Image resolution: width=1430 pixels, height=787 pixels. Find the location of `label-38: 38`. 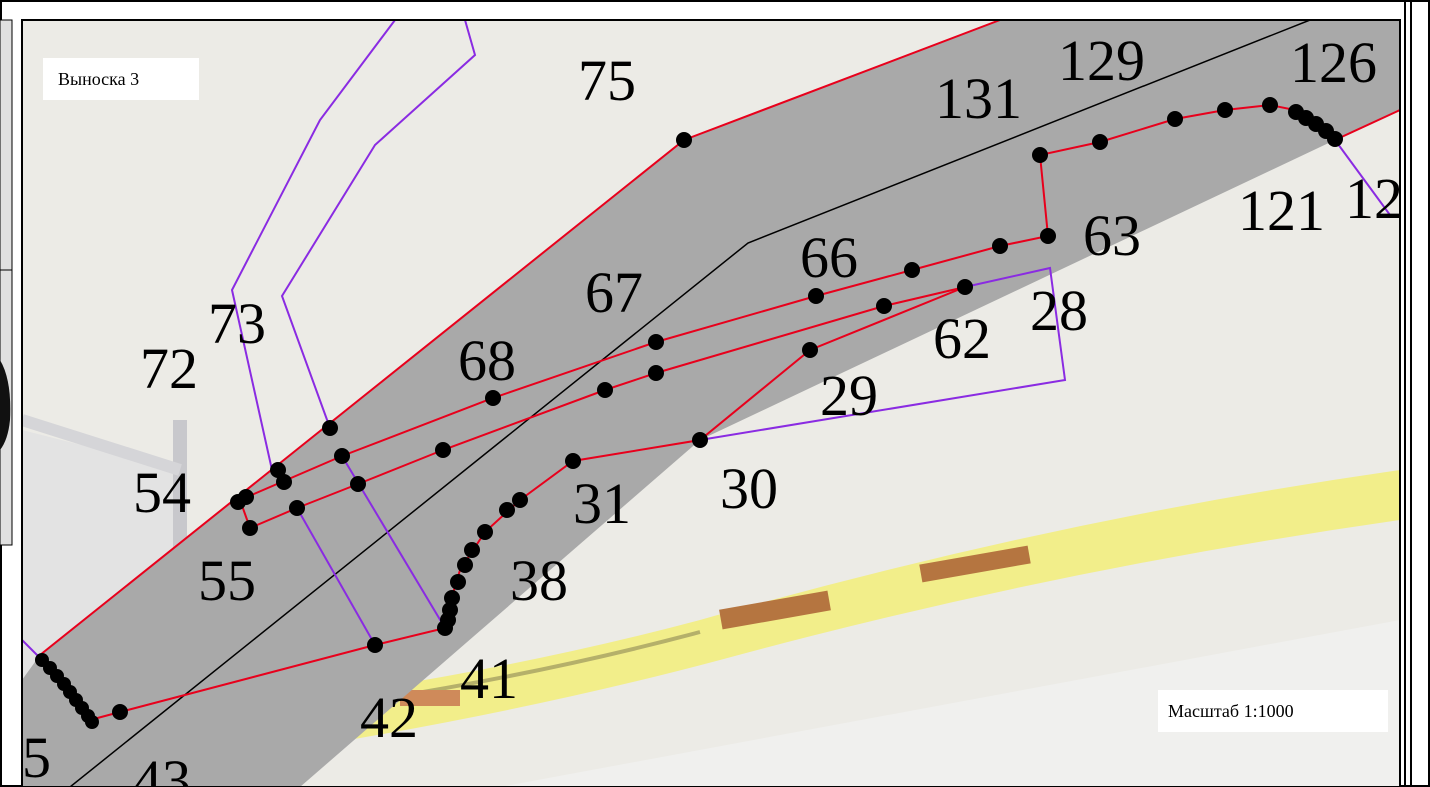

label-38: 38 is located at coordinates (539, 580).